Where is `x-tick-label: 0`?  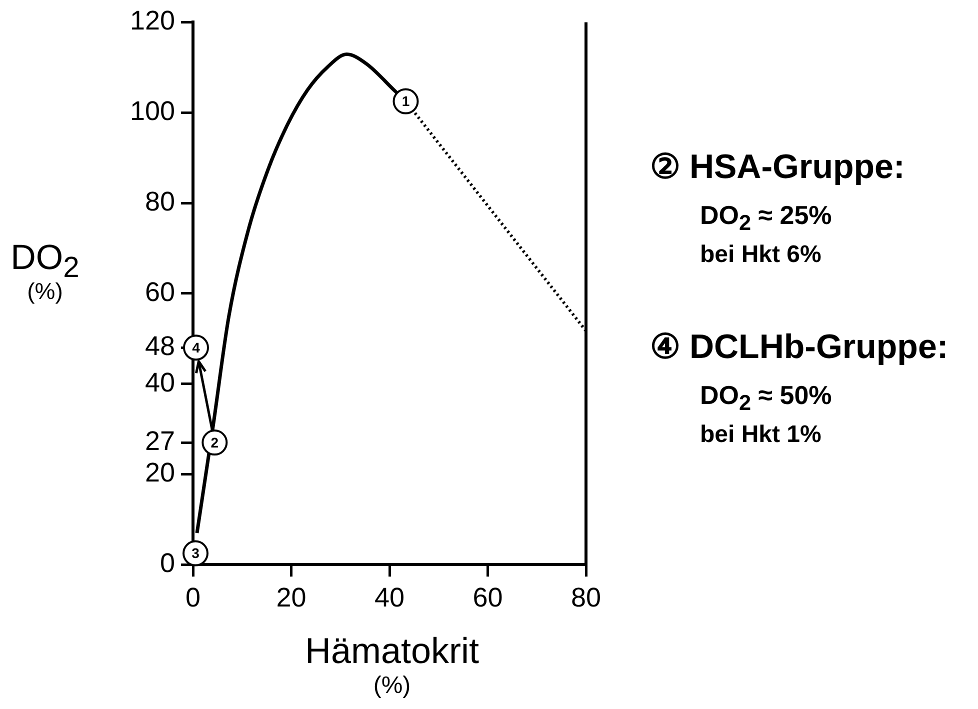 x-tick-label: 0 is located at coordinates (193, 597).